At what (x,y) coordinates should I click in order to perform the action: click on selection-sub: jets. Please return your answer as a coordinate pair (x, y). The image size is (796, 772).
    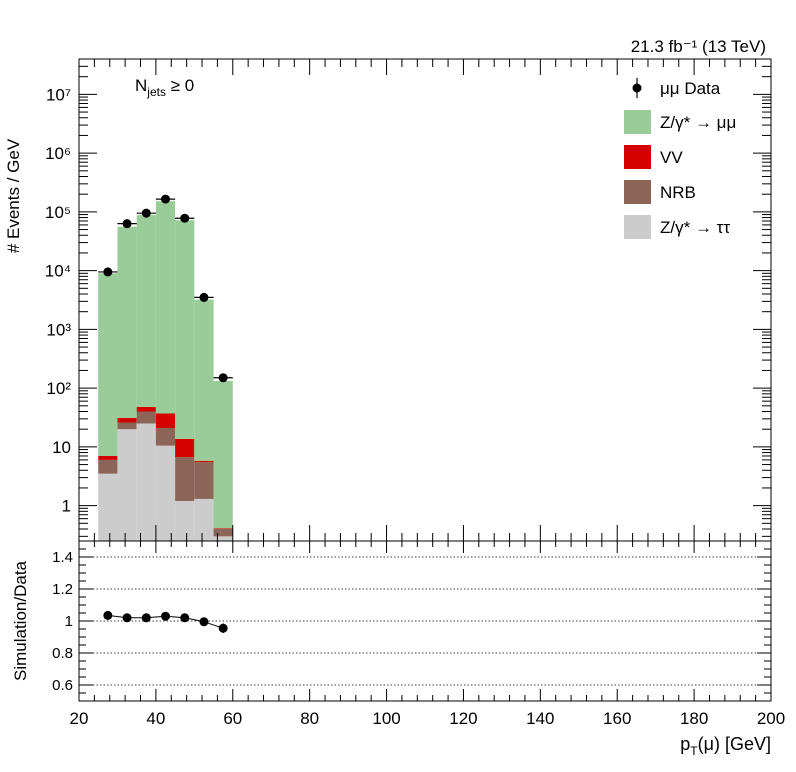
    Looking at the image, I should click on (156, 92).